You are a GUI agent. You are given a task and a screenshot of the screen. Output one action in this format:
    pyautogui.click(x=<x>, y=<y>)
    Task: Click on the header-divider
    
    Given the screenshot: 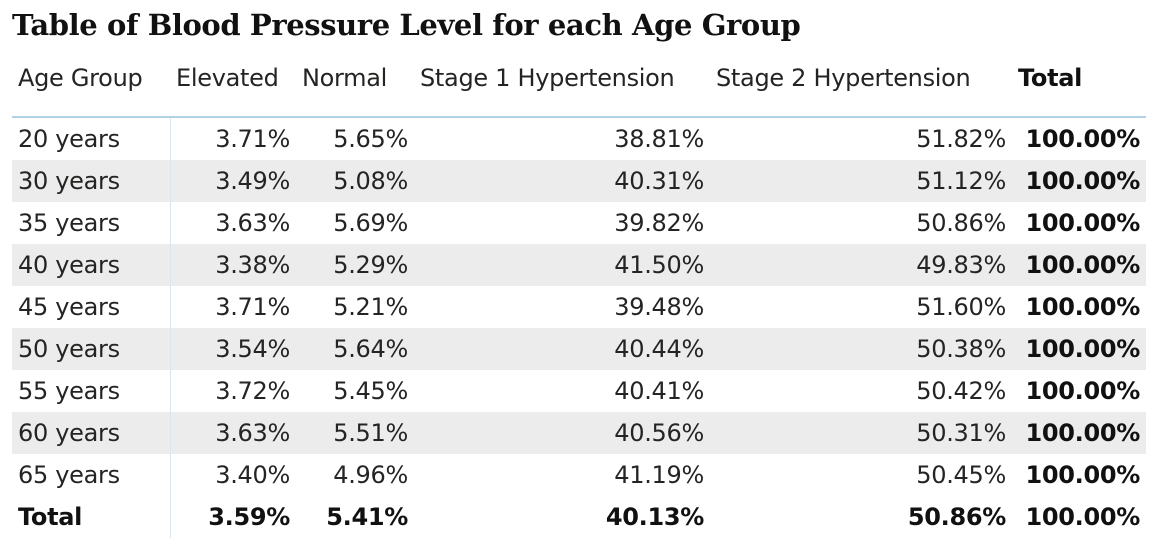 What is the action you would take?
    pyautogui.click(x=579, y=109)
    